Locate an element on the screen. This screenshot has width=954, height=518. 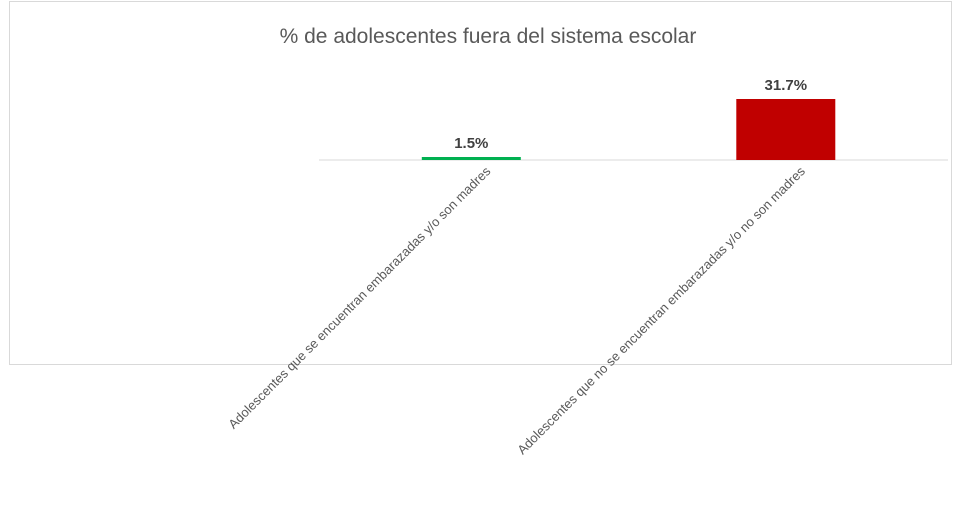
data-label-1: 1.5% is located at coordinates (471, 143).